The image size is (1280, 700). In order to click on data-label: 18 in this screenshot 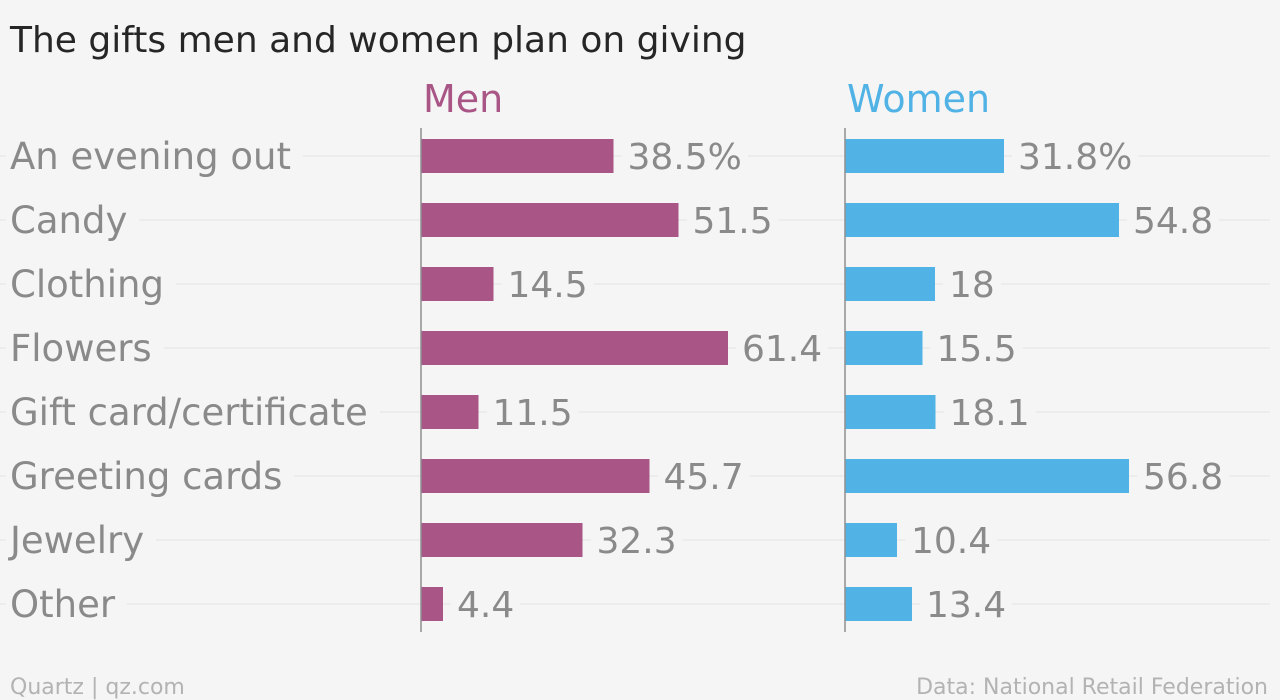, I will do `click(972, 285)`.